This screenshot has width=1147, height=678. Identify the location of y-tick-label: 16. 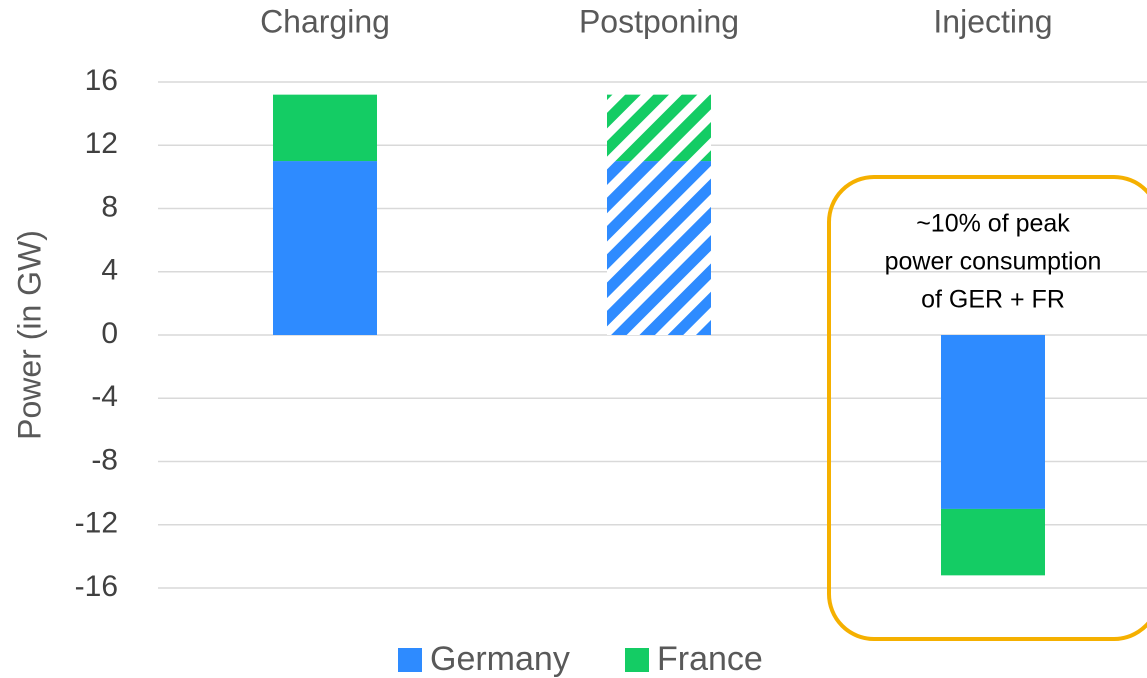
(101, 80).